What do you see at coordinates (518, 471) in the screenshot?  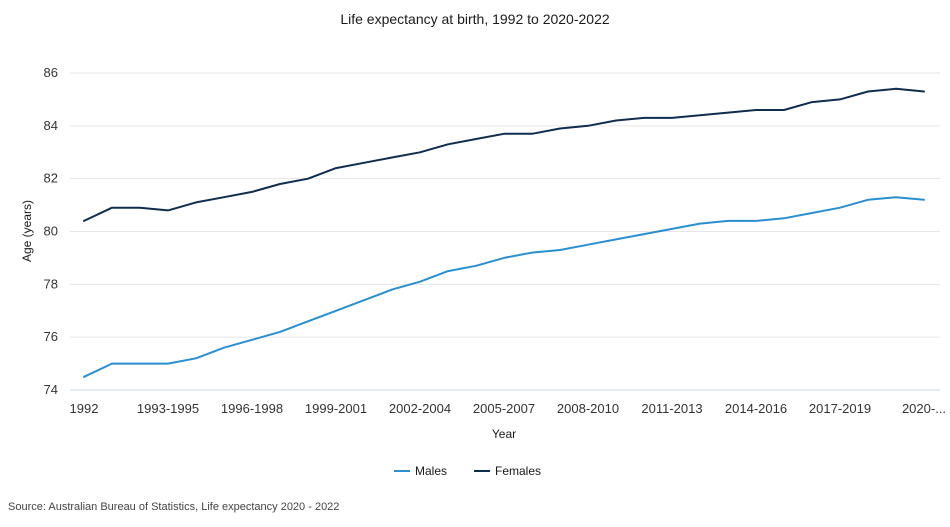 I see `legend-label-females: Females` at bounding box center [518, 471].